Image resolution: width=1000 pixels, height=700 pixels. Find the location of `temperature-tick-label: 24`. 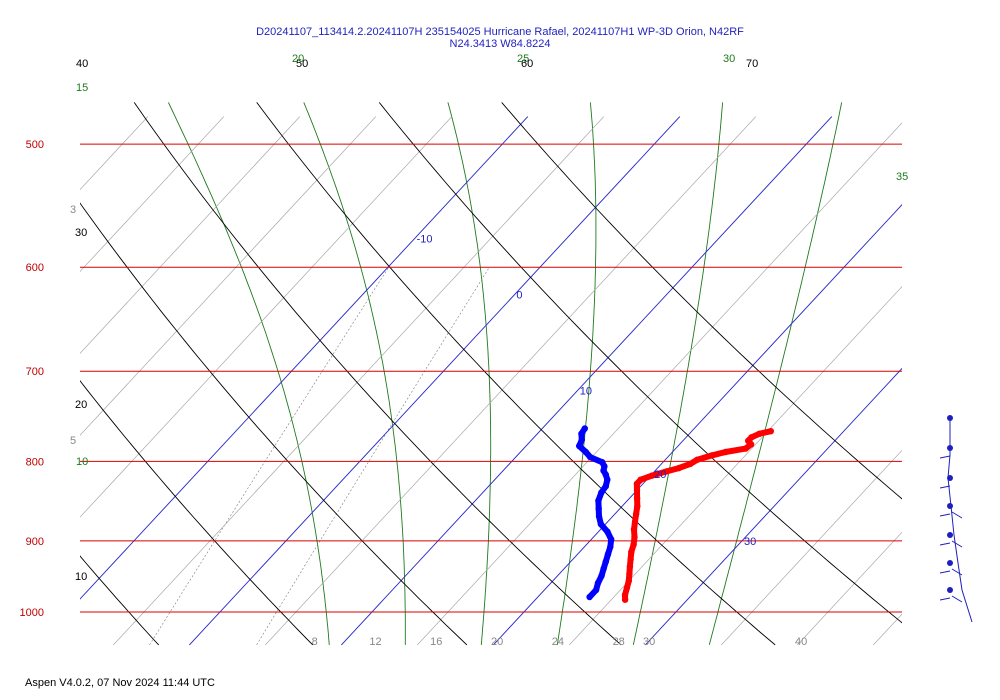

temperature-tick-label: 24 is located at coordinates (558, 642).